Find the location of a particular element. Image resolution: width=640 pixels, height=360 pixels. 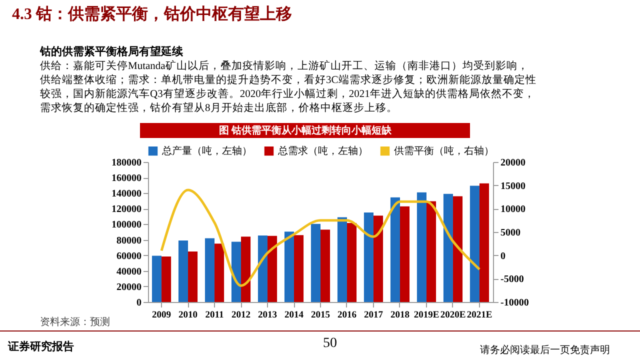

y-tick-label: 140000 is located at coordinates (127, 194).